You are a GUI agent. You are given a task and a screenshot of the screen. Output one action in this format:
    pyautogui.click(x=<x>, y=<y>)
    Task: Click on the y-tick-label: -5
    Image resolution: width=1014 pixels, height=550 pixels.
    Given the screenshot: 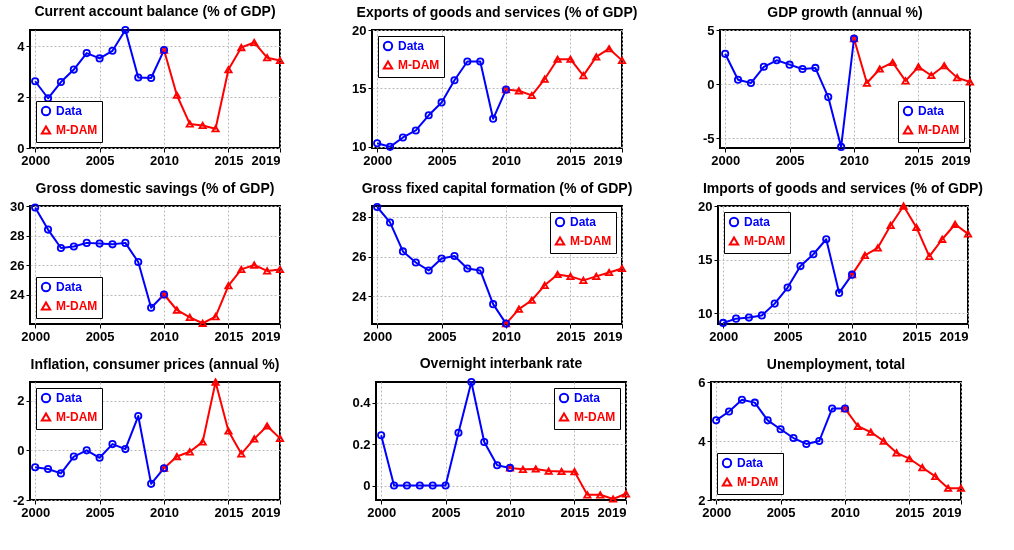 What is the action you would take?
    pyautogui.click(x=708, y=138)
    